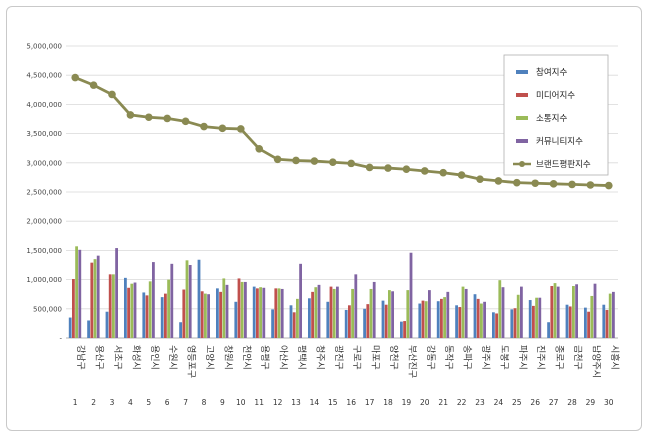 Image resolution: width=650 pixels, height=439 pixels. What do you see at coordinates (535, 402) in the screenshot?
I see `x-rank-label: 26` at bounding box center [535, 402].